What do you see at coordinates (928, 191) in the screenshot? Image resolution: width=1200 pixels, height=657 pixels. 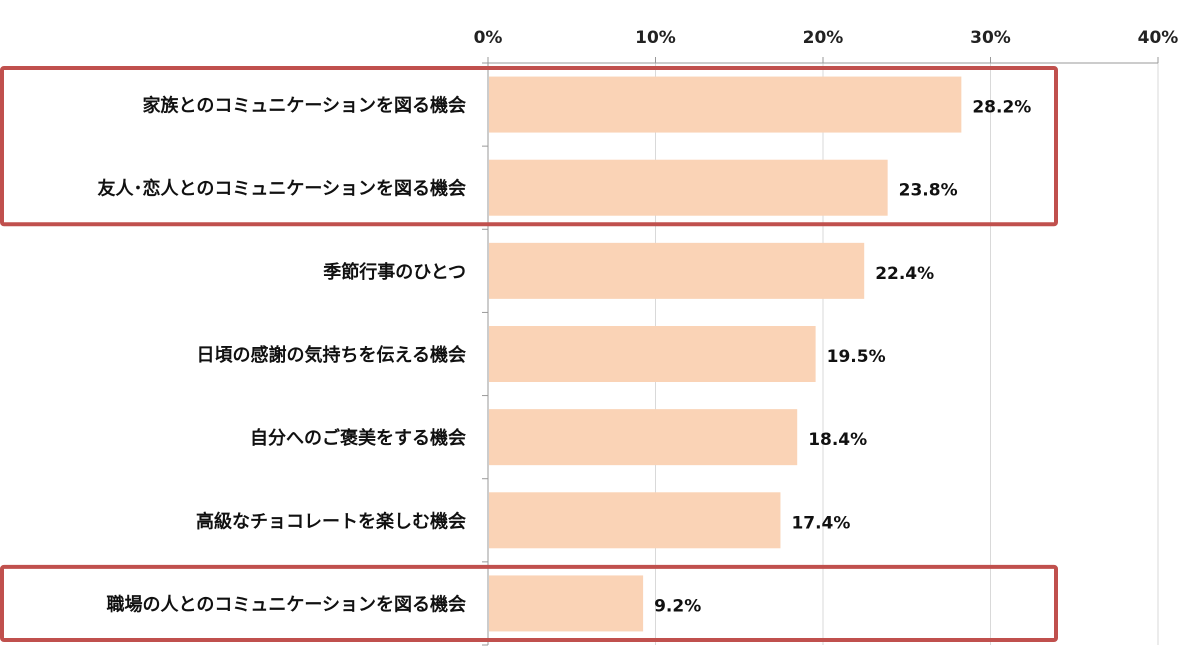 I see `data-label: 23.8%` at bounding box center [928, 191].